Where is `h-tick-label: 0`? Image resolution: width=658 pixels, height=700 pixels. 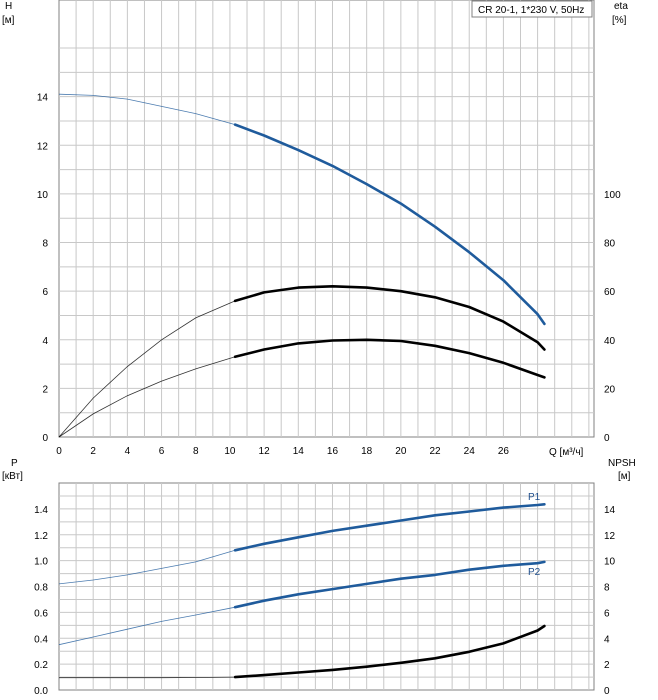 h-tick-label: 0 is located at coordinates (45, 438).